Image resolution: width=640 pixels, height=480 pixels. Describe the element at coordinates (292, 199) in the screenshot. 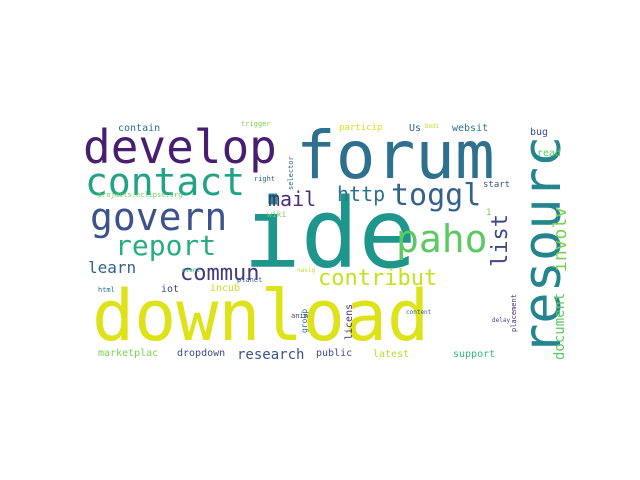

I see `cloud-word: mail` at that location.